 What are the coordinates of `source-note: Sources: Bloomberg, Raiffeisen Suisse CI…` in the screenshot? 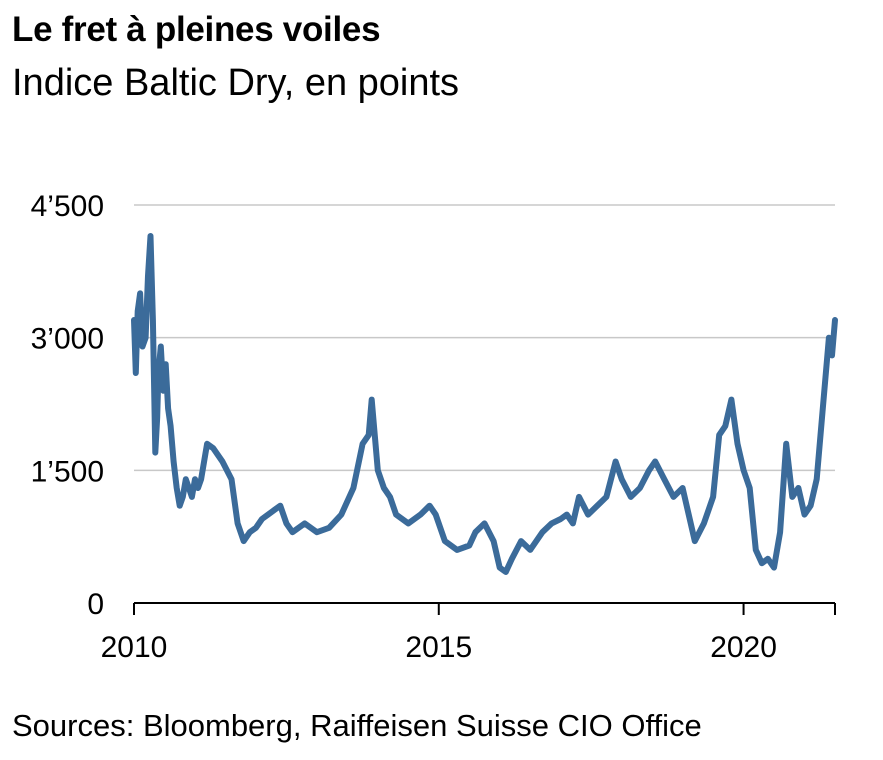 It's located at (357, 725).